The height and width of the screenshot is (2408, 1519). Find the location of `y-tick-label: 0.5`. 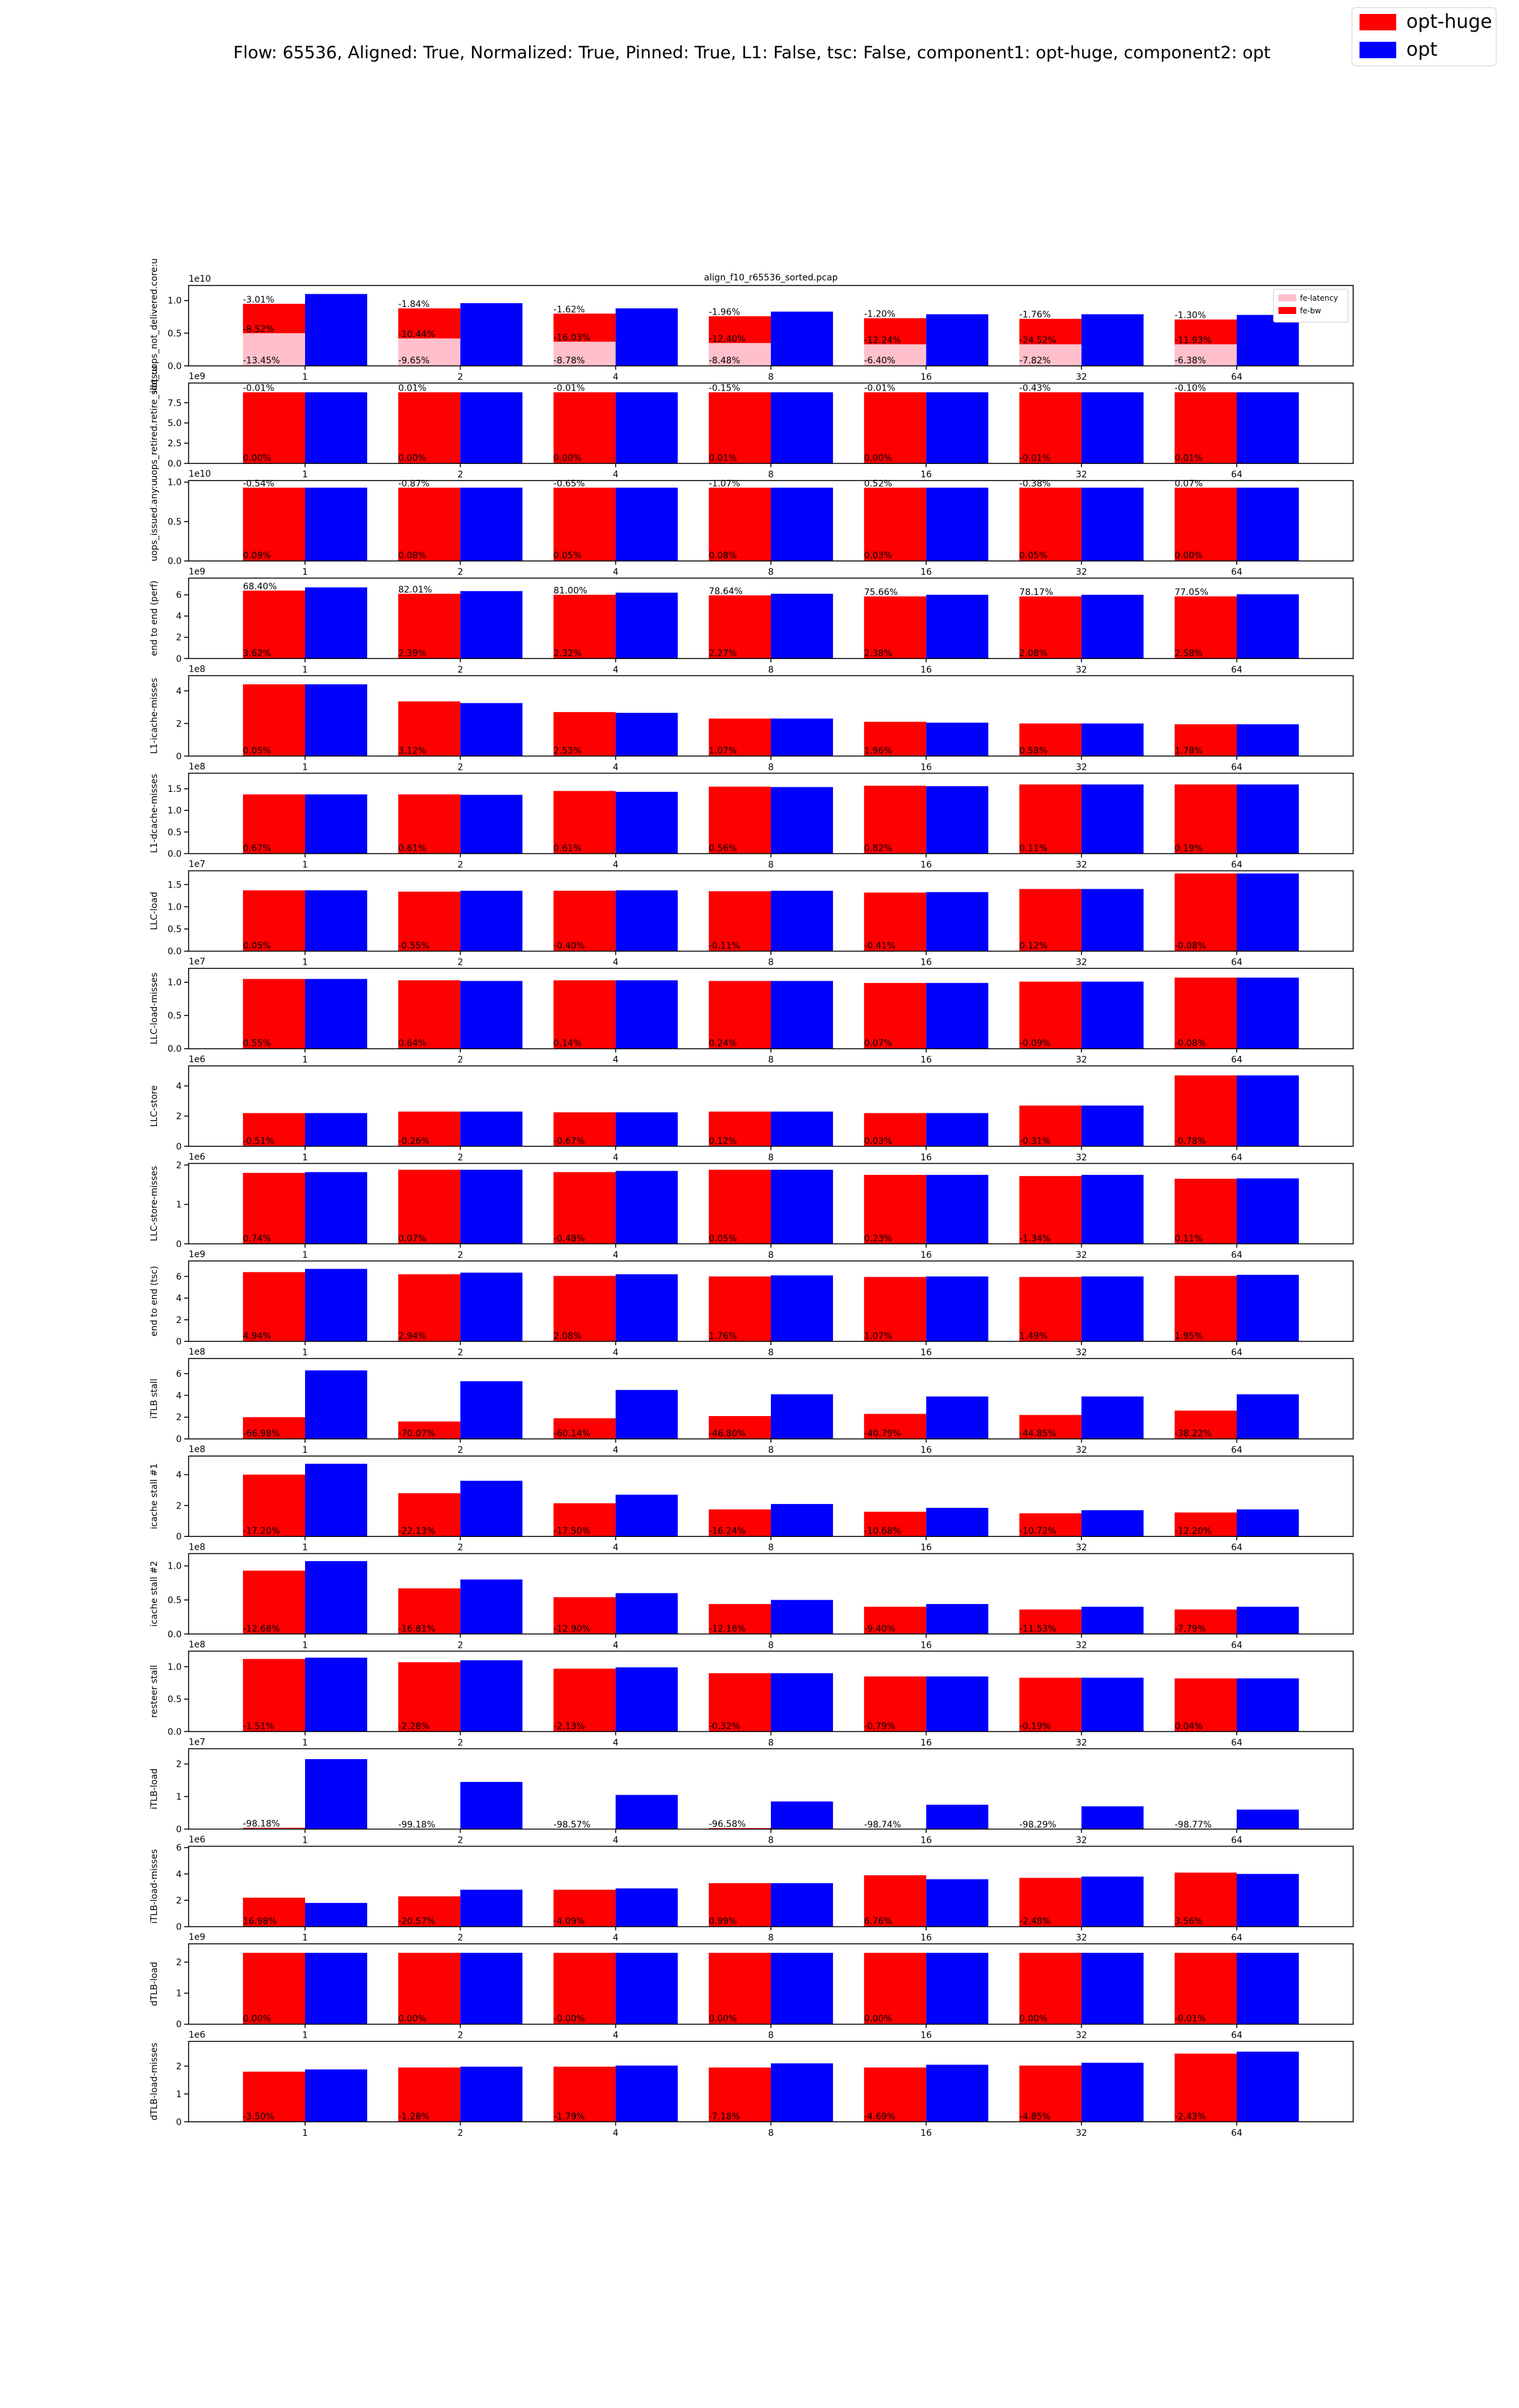

y-tick-label: 0.5 is located at coordinates (175, 522).